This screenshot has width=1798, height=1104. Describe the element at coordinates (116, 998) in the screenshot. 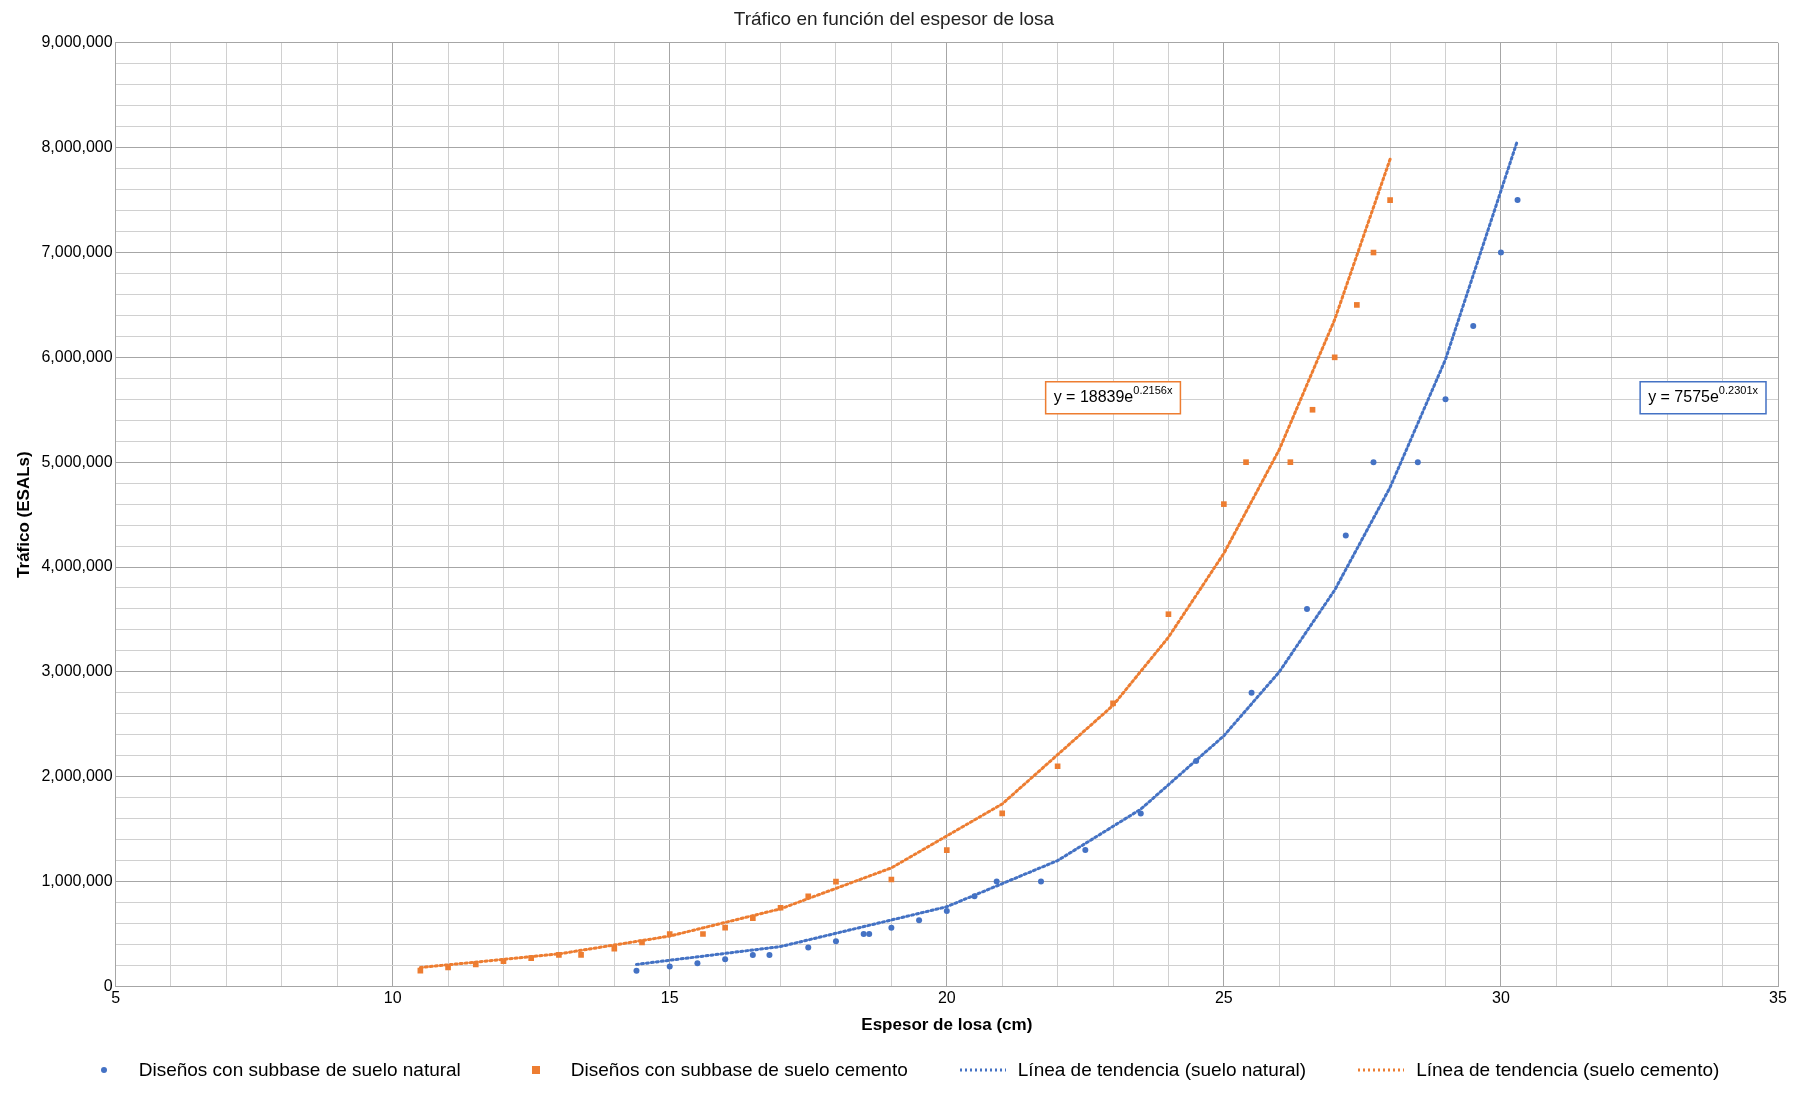

I see `x-tick-label: 5` at that location.